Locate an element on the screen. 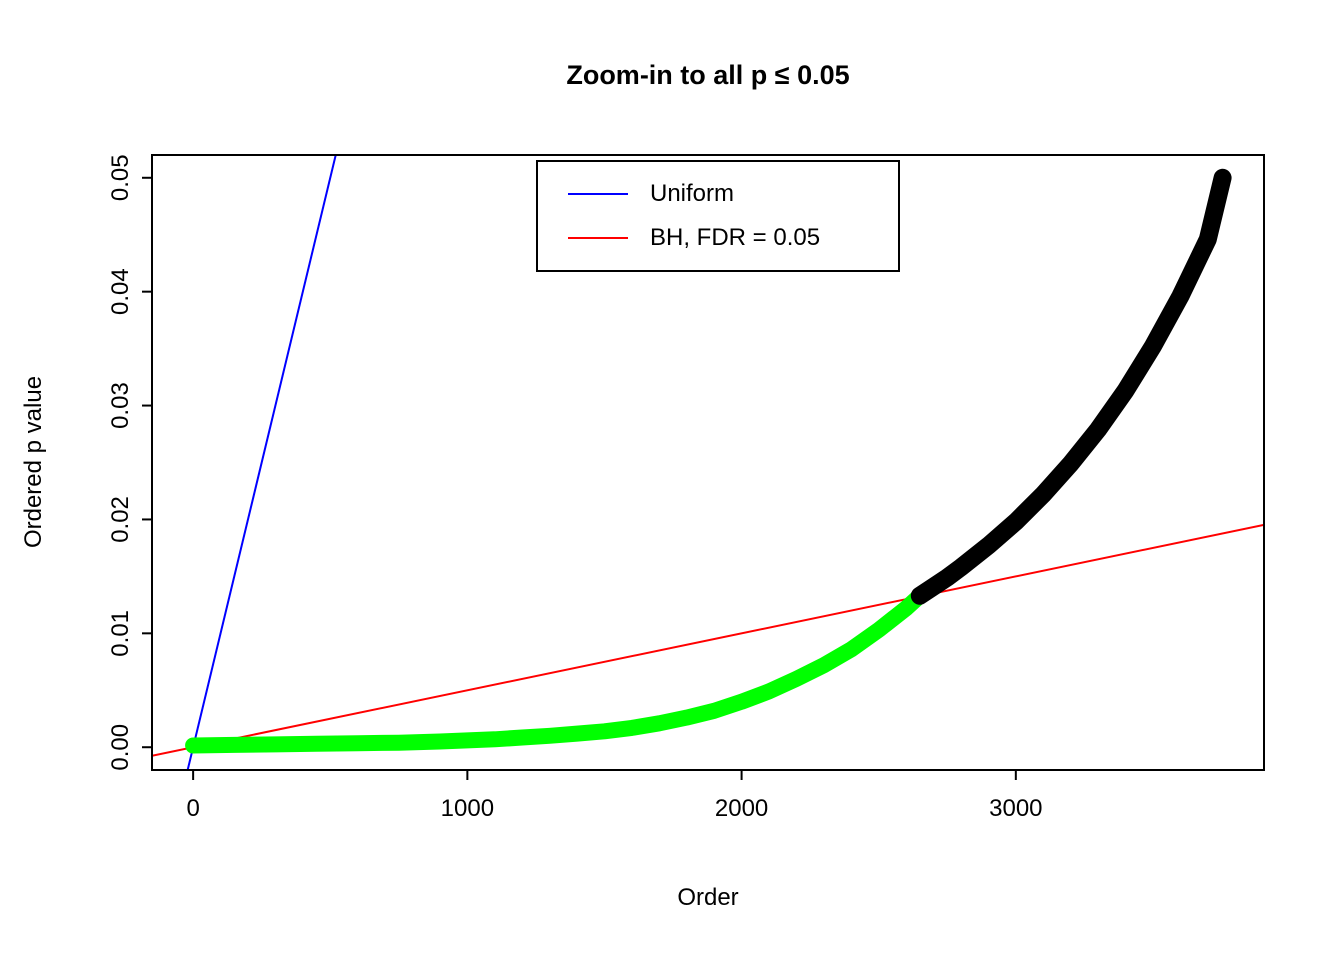 Image resolution: width=1344 pixels, height=960 pixels. y-tick-label: 0.04 is located at coordinates (120, 291).